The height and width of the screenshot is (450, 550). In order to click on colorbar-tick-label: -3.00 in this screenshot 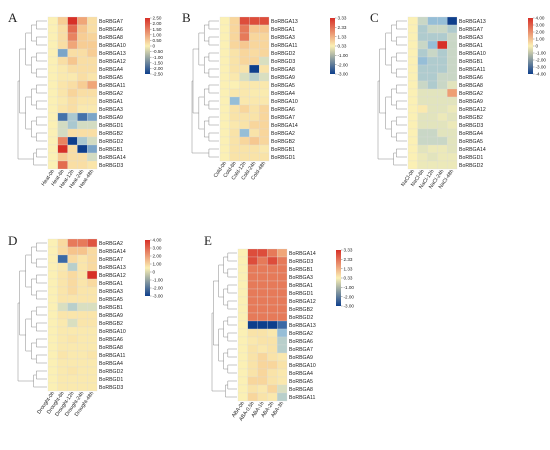, I will do `click(158, 296)`.